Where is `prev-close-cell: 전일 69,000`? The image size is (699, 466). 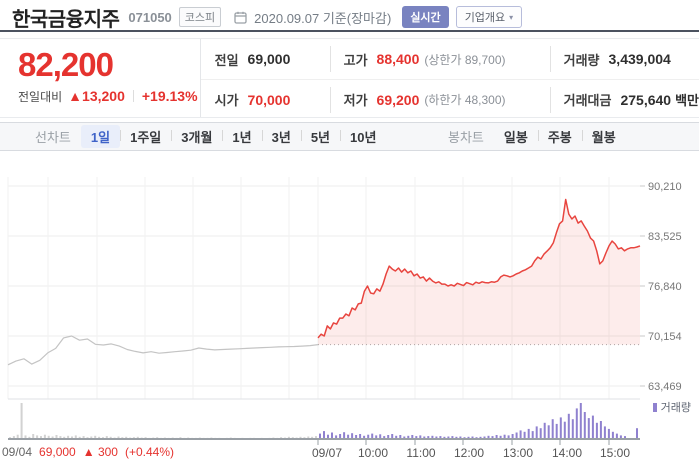 prev-close-cell: 전일 69,000 is located at coordinates (258, 59).